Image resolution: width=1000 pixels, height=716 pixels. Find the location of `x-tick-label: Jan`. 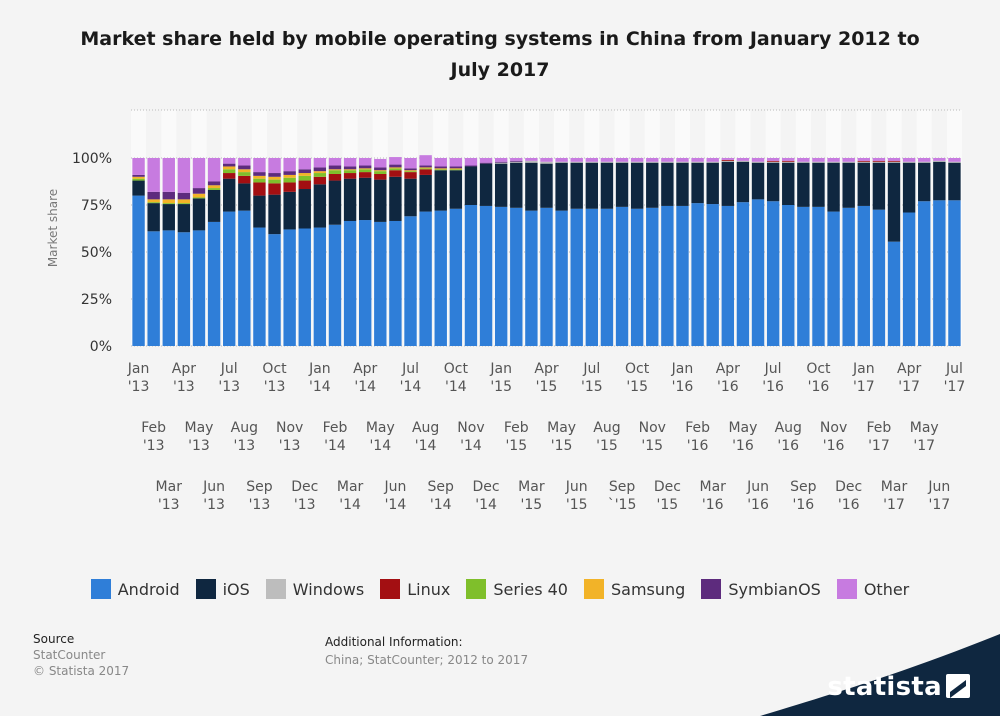

x-tick-label: Jan is located at coordinates (500, 369).